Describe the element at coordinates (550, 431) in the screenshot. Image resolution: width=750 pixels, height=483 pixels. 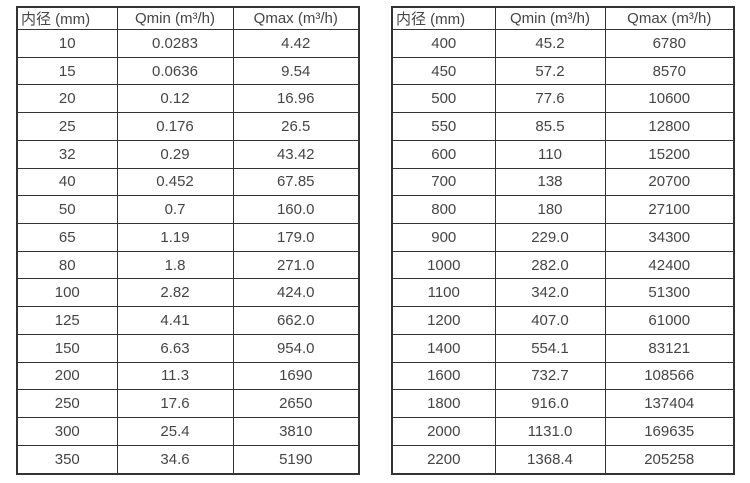
I see `table-cell: 1131.0` at that location.